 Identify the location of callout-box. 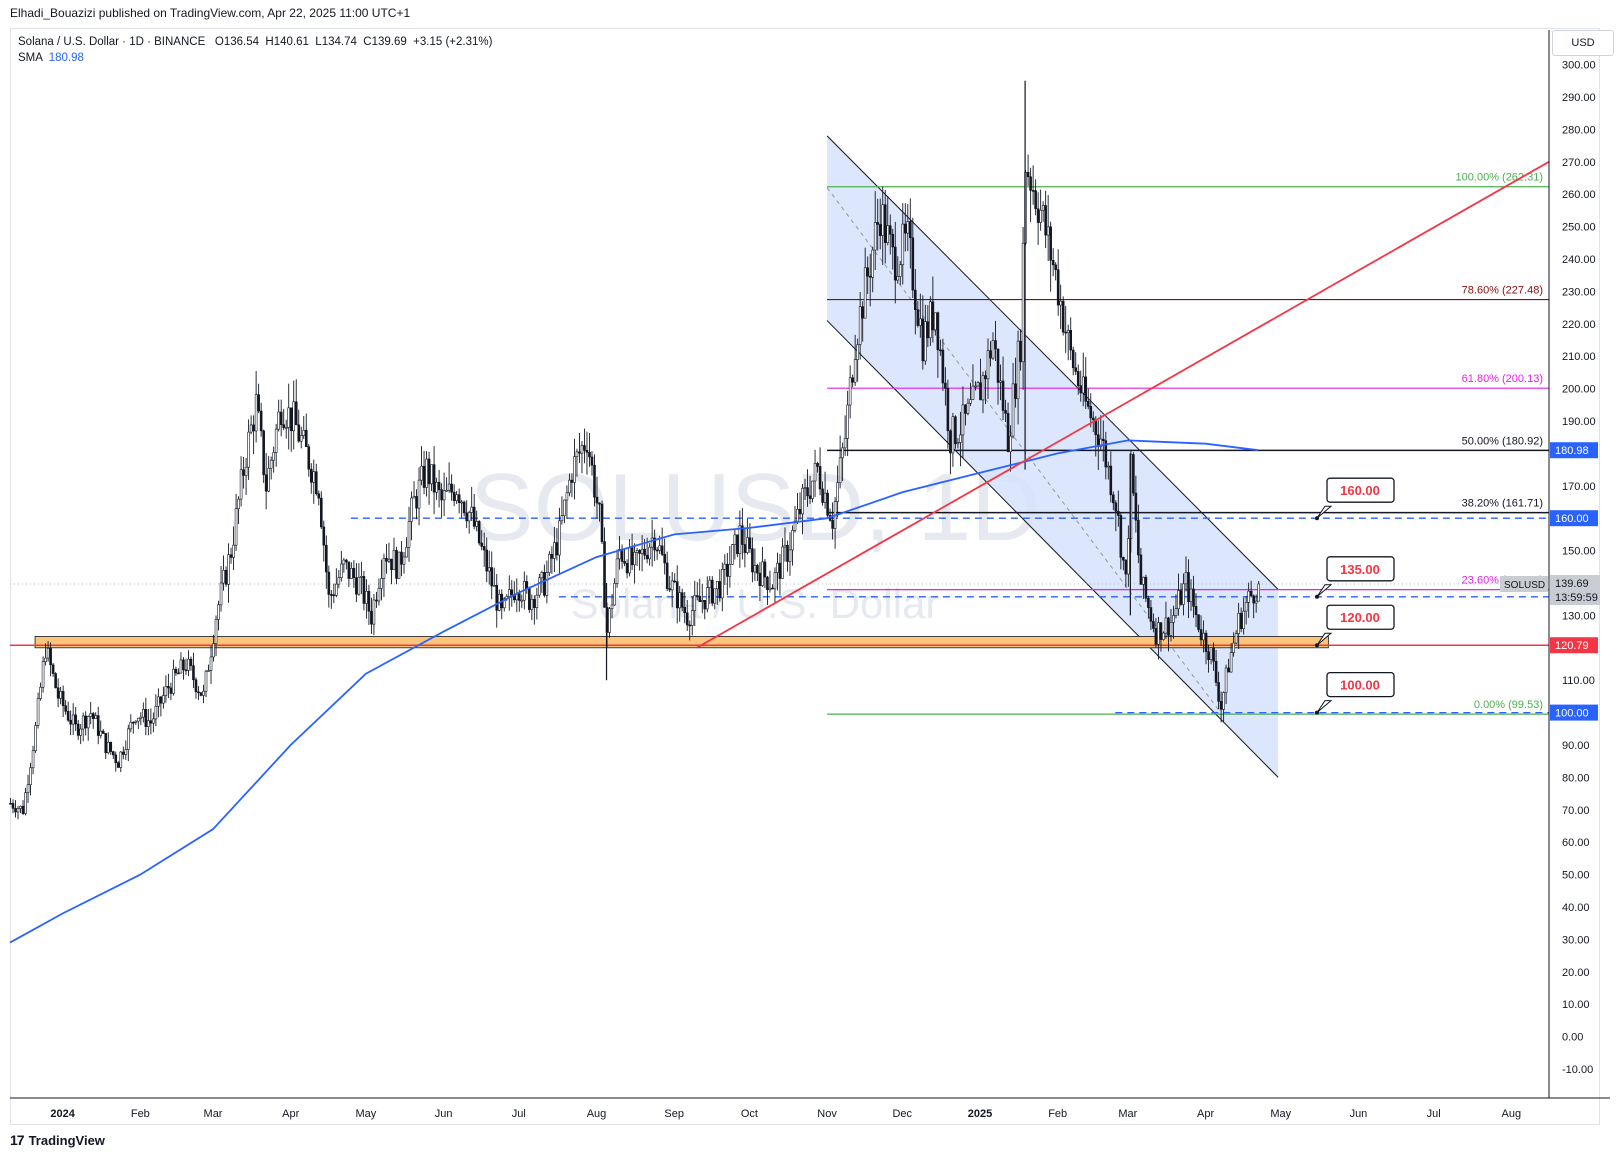
(1360, 617).